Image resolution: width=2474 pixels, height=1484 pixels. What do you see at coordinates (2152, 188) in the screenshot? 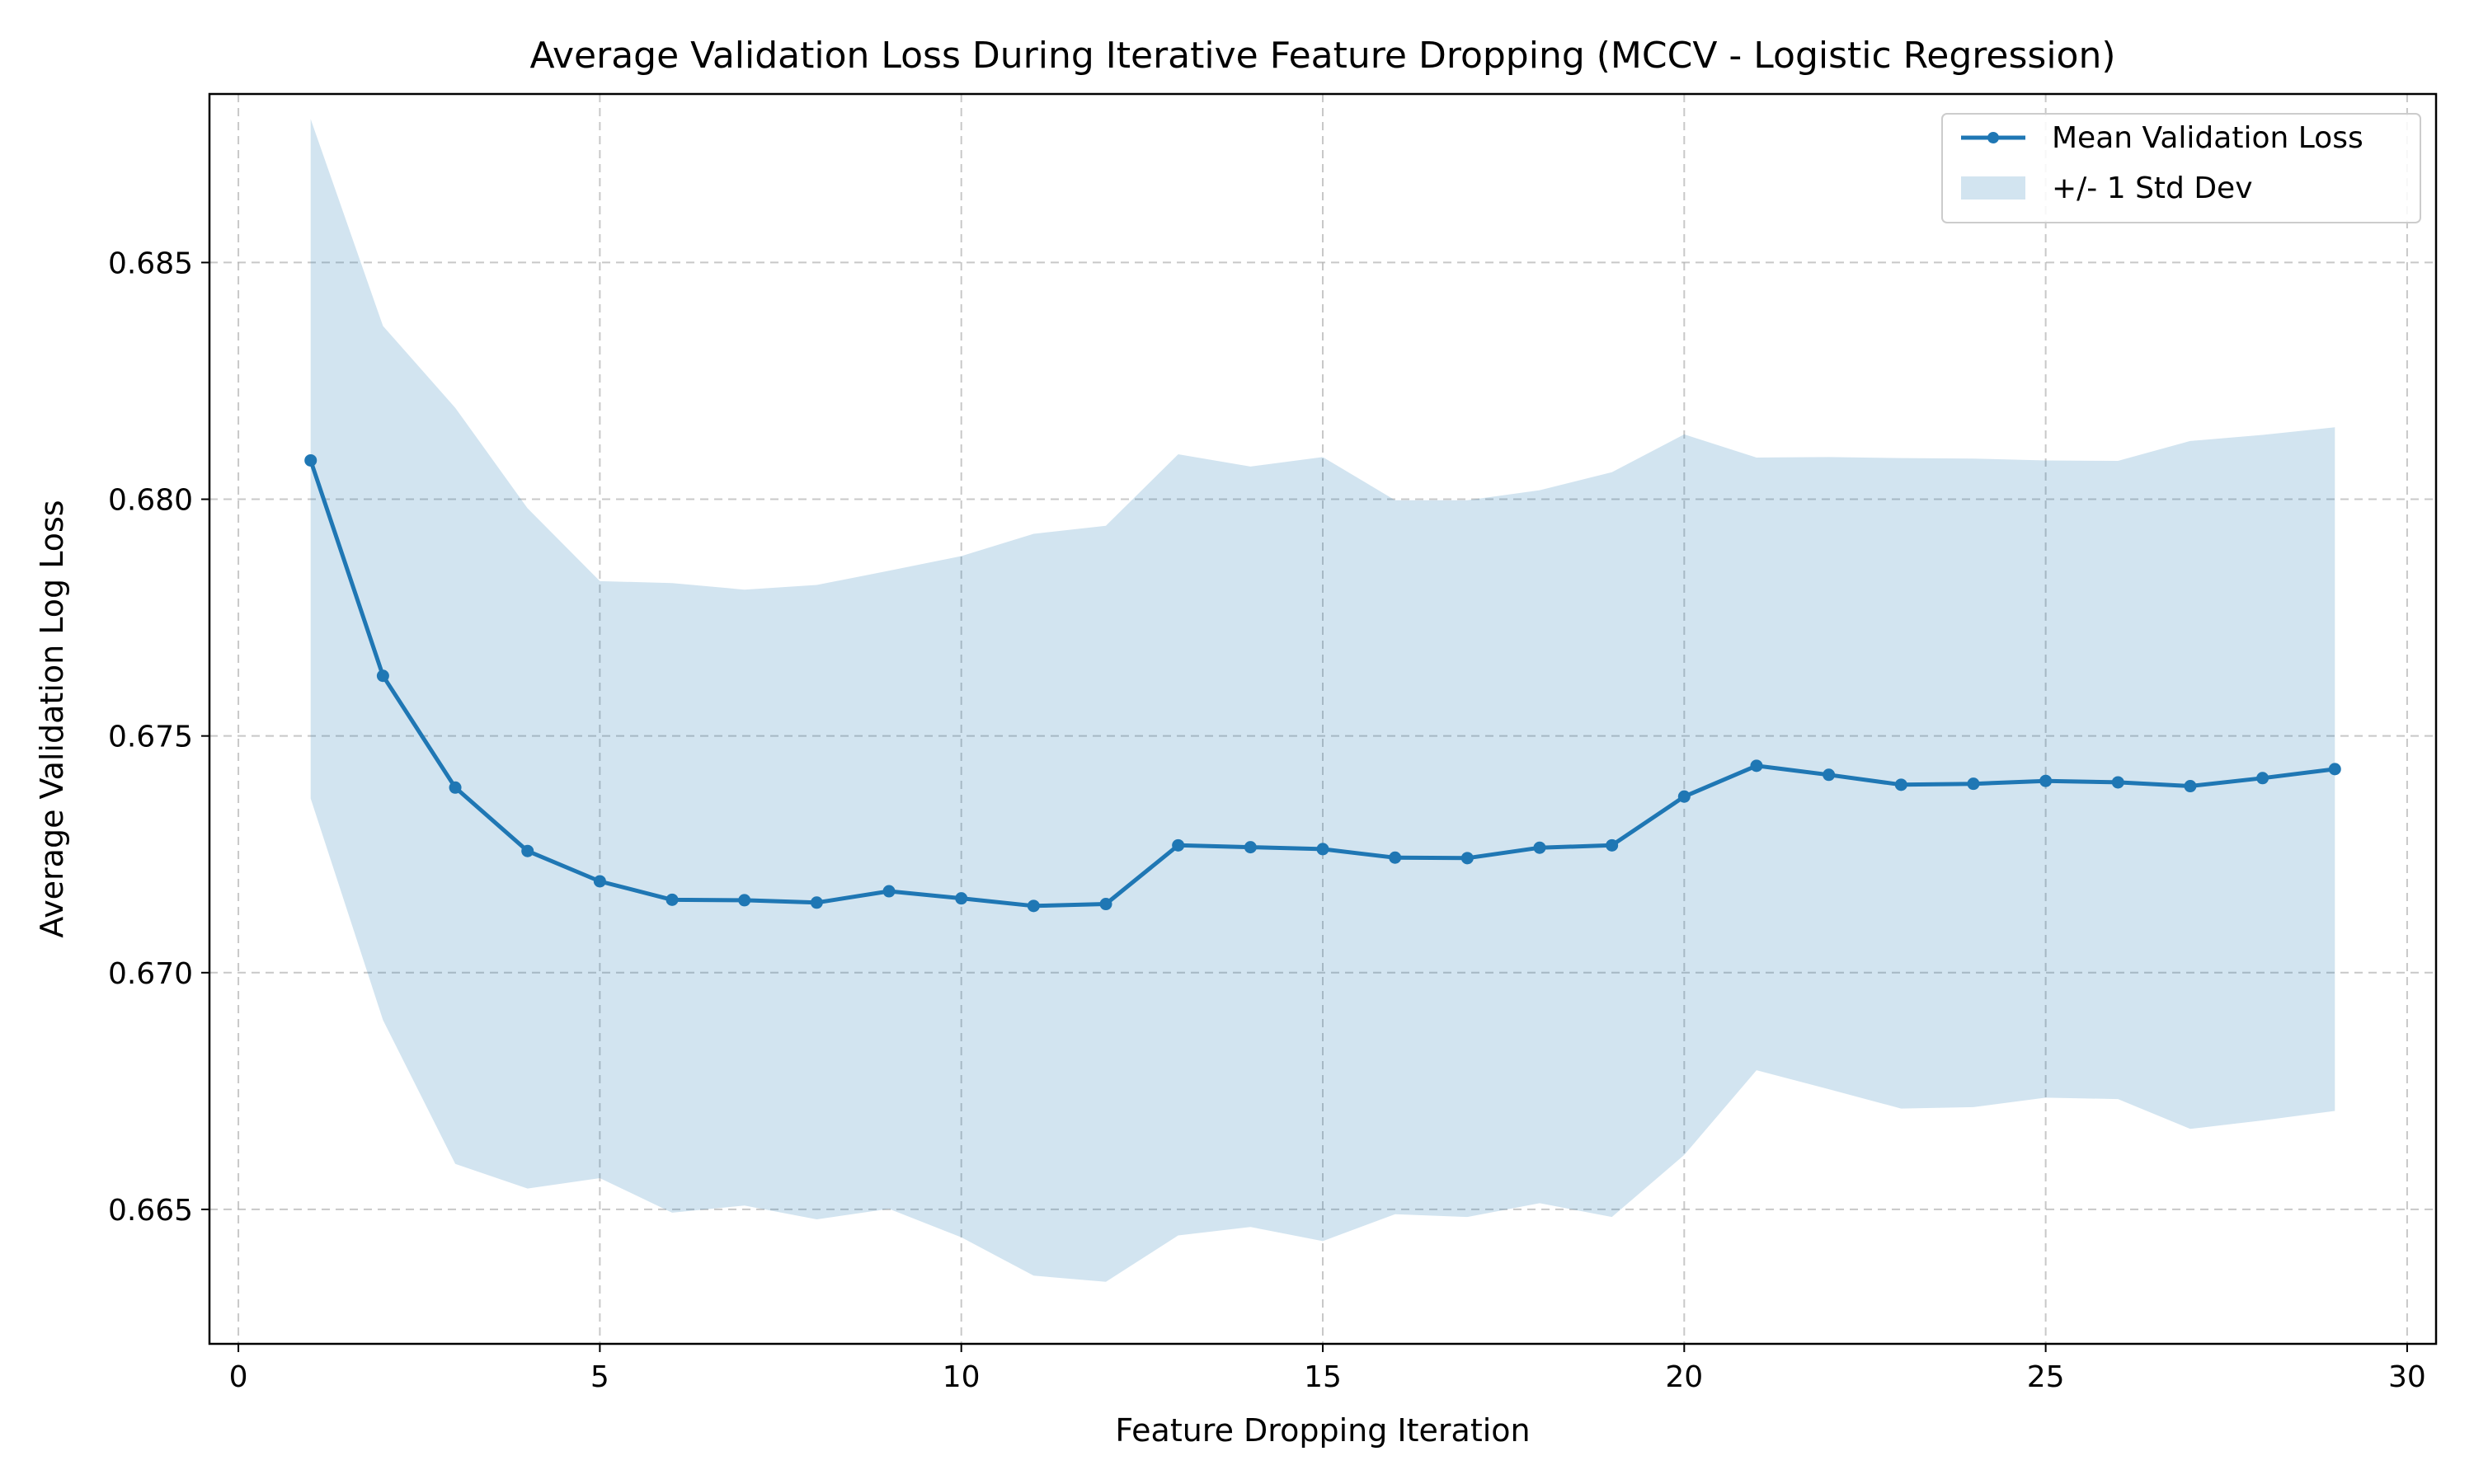
I see `legend-label-band: +/- 1 Std Dev` at bounding box center [2152, 188].